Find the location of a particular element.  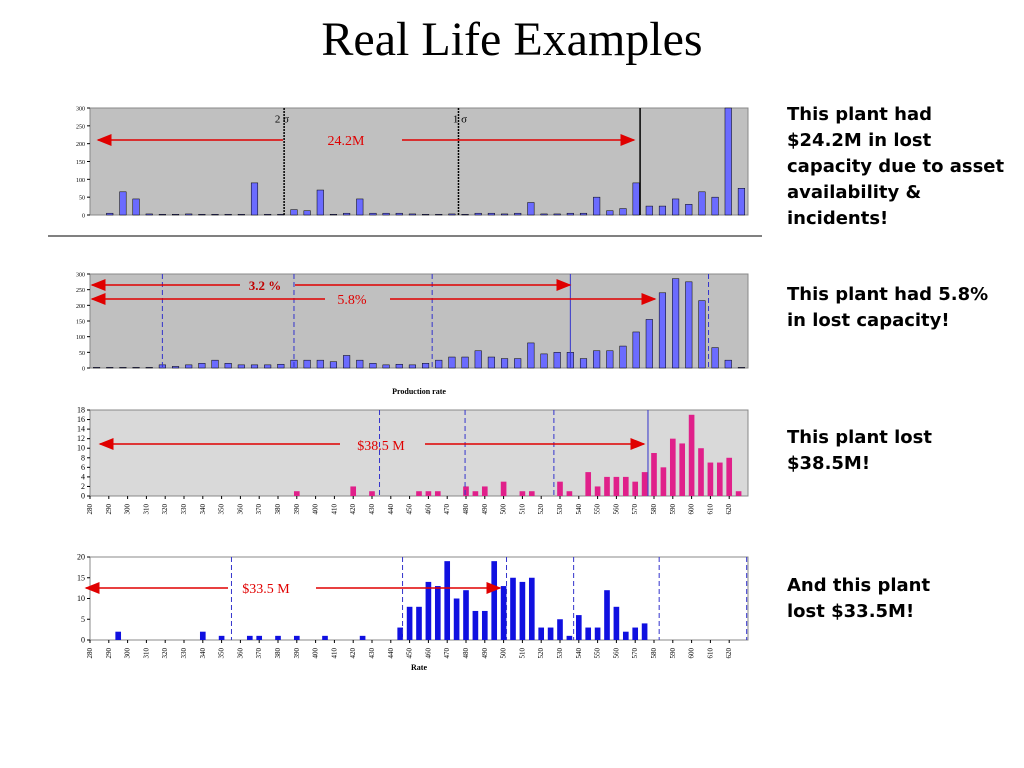

x-tick-label: 420 is located at coordinates (353, 509).